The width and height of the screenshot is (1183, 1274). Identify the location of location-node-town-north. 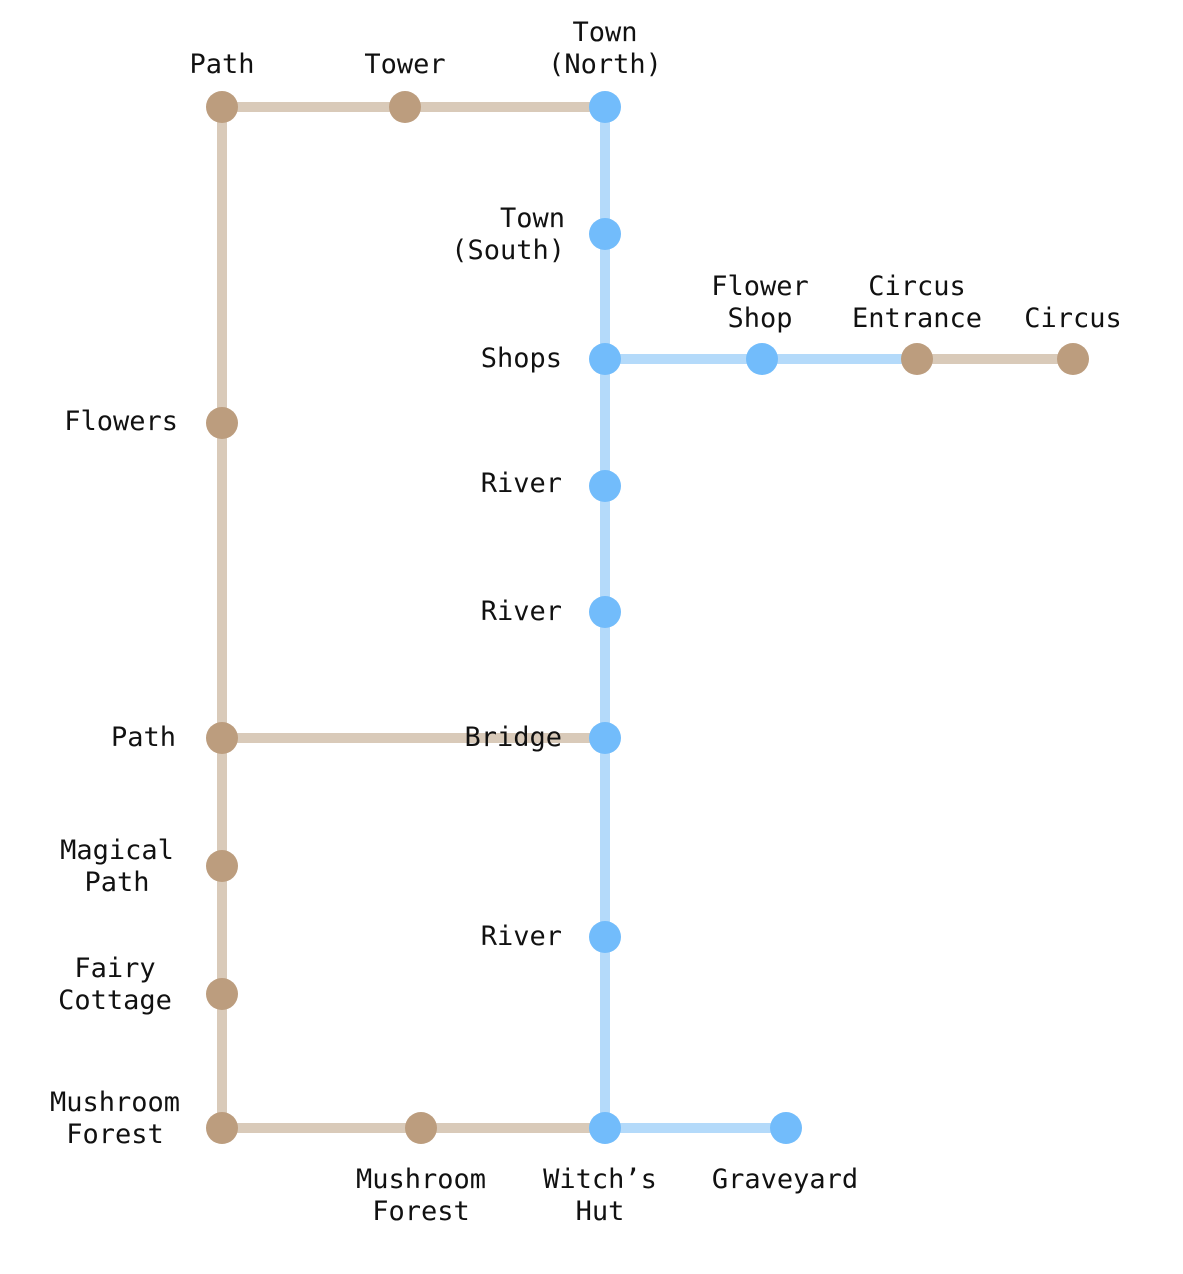
(605, 107).